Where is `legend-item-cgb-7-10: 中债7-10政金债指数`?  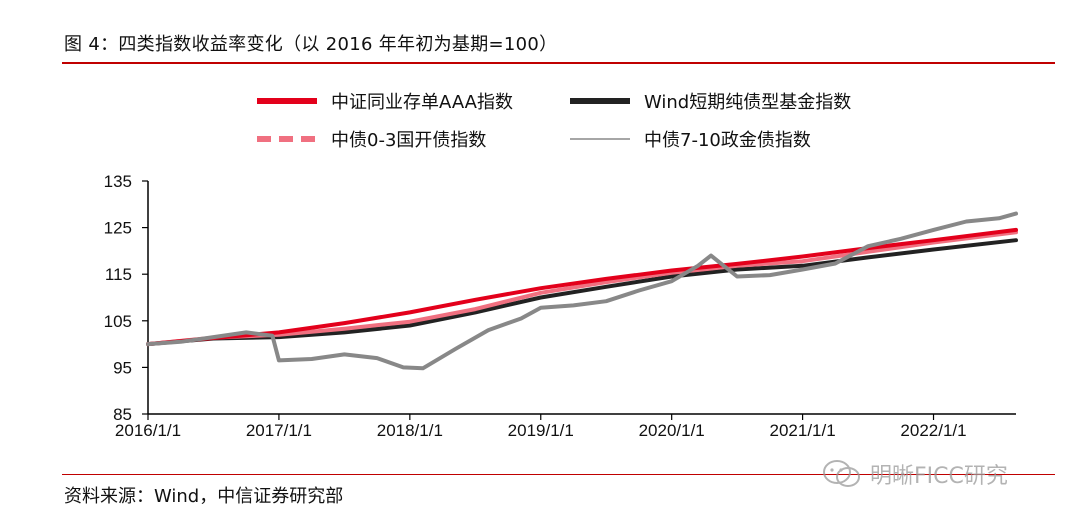 legend-item-cgb-7-10: 中债7-10政金债指数 is located at coordinates (689, 139).